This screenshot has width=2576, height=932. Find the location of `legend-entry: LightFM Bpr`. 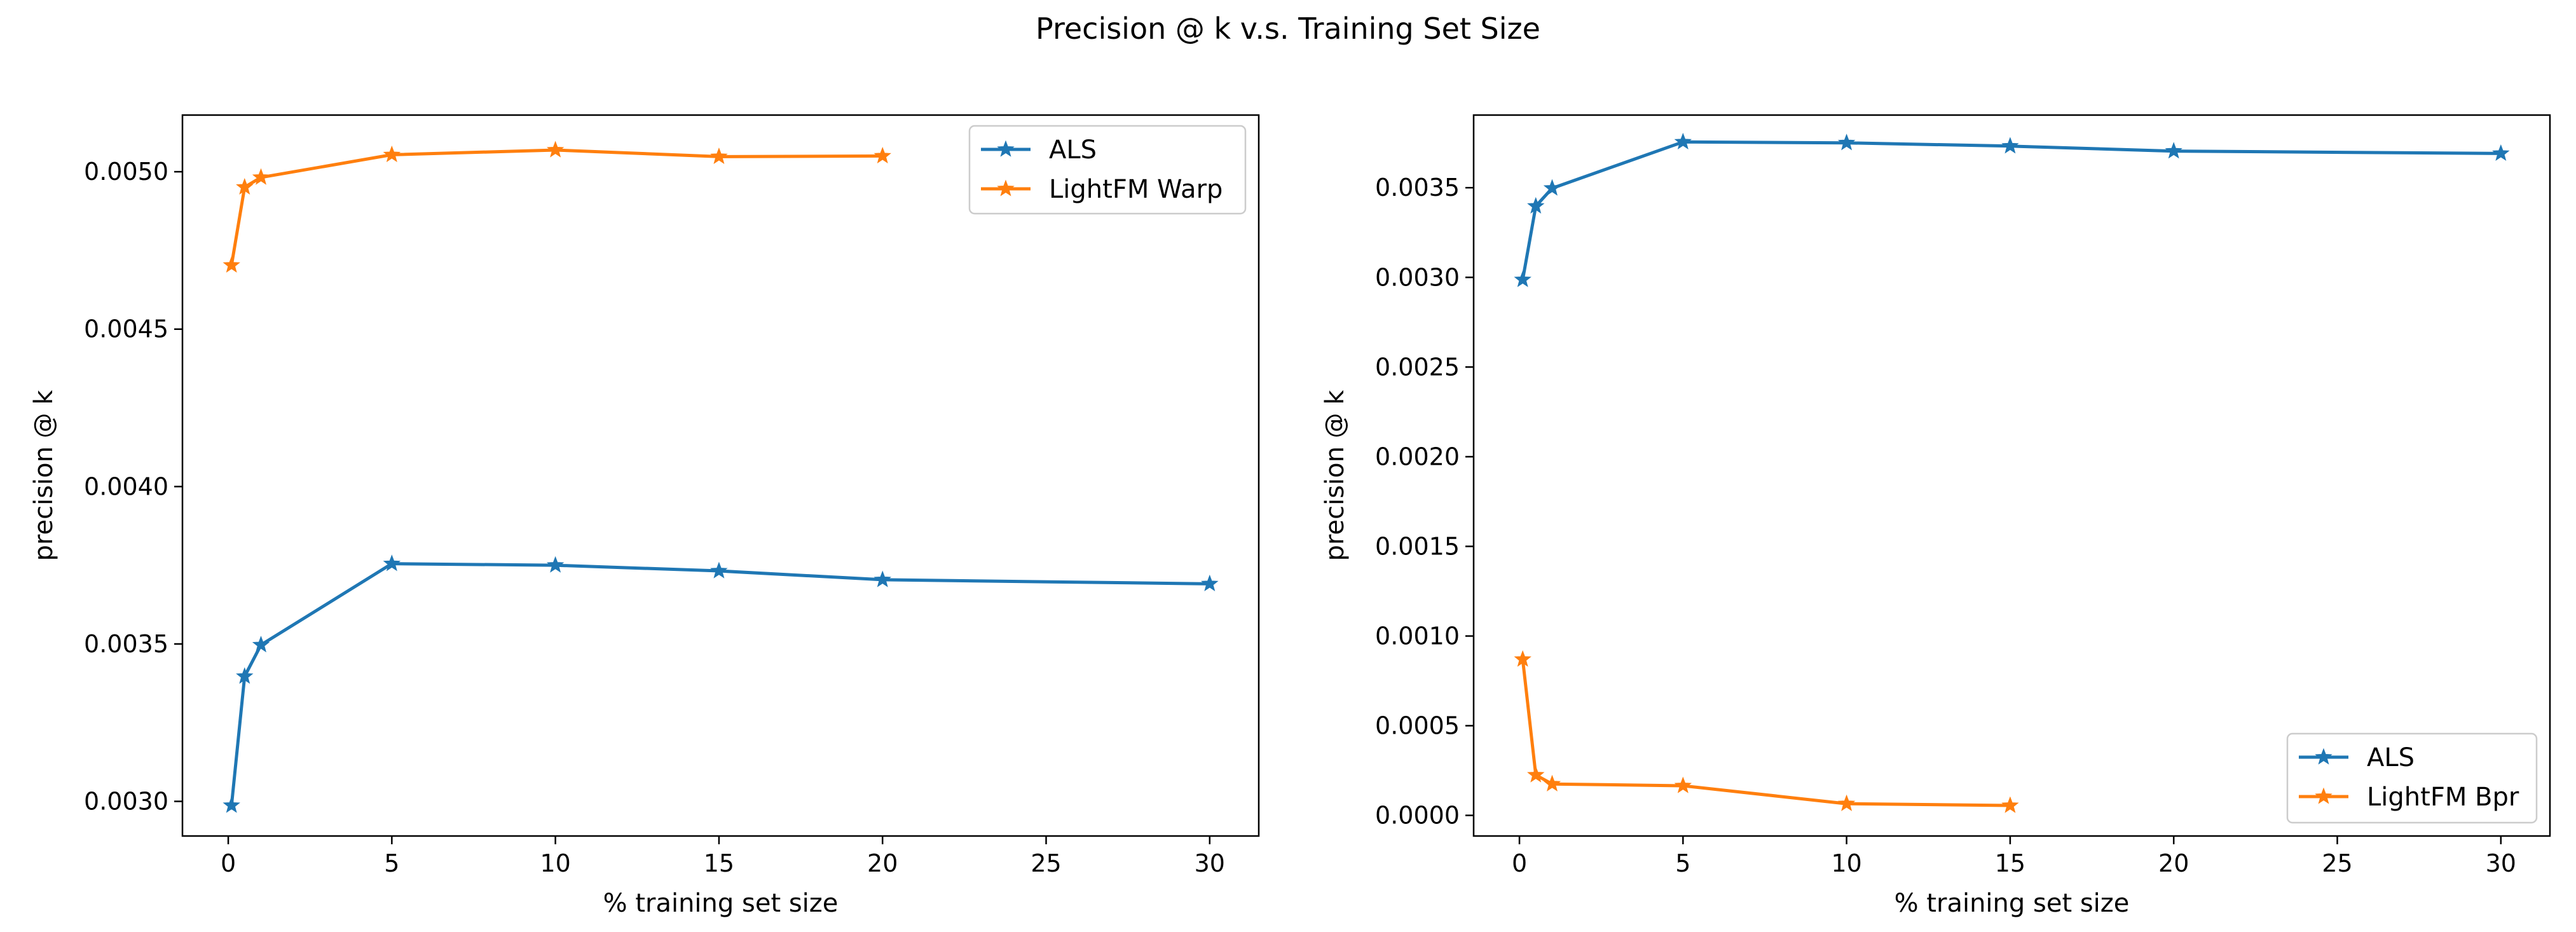

legend-entry: LightFM Bpr is located at coordinates (2409, 797).